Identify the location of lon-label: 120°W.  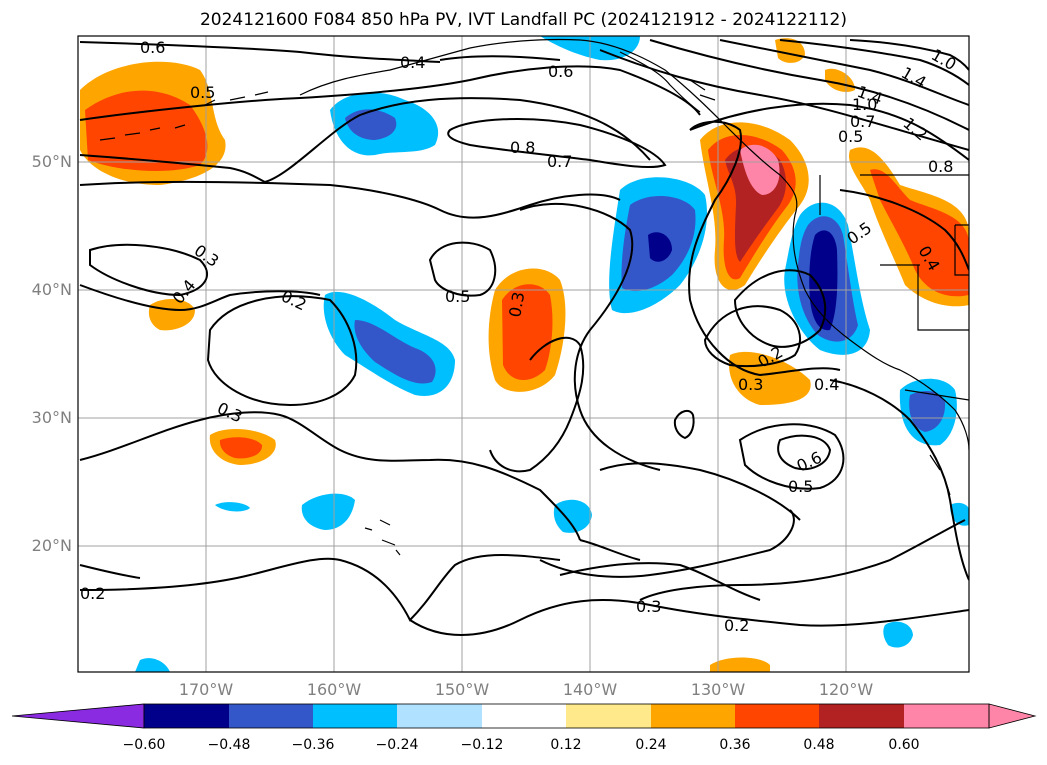
(846, 689).